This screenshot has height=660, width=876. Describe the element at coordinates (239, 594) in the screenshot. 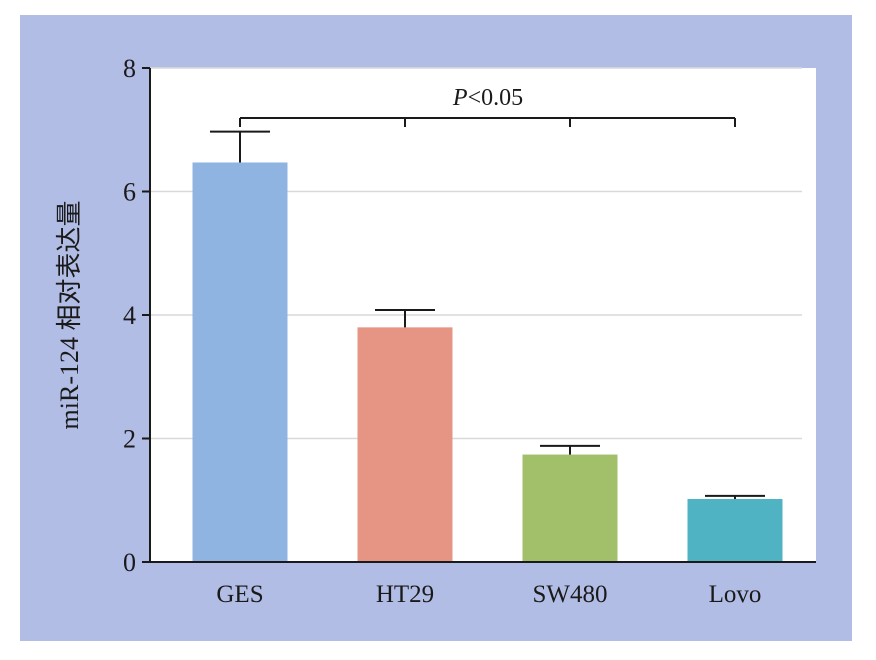

I see `x-tick-label: GES` at that location.